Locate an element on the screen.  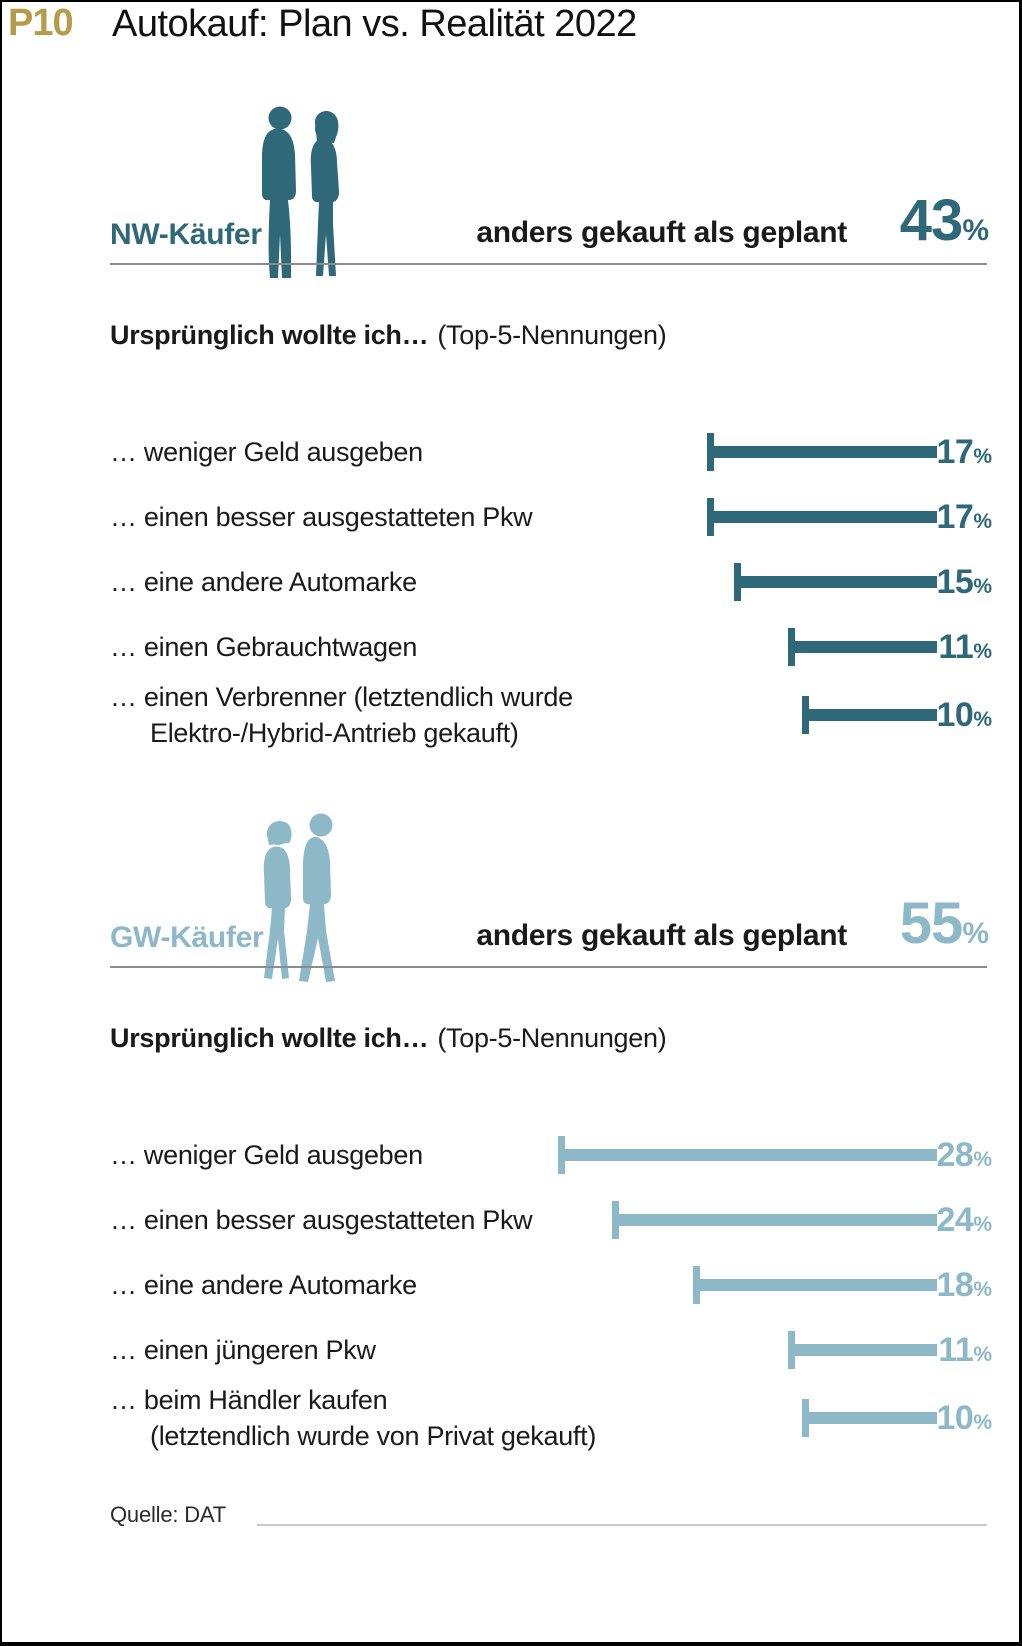
nw-headline-percentage: 43% is located at coordinates (944, 221).